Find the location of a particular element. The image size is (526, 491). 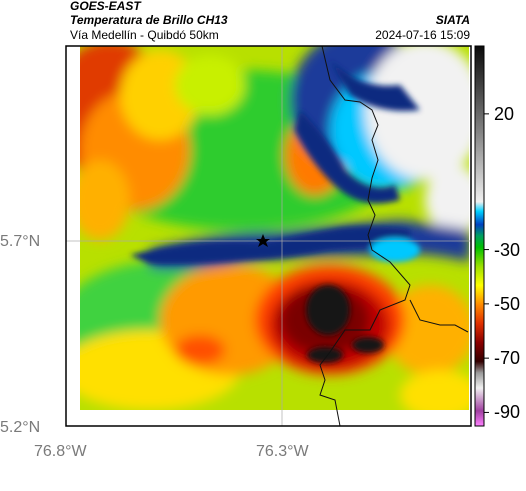

route-subtitle: Vía Medellín - Quibdó 50km is located at coordinates (144, 35).